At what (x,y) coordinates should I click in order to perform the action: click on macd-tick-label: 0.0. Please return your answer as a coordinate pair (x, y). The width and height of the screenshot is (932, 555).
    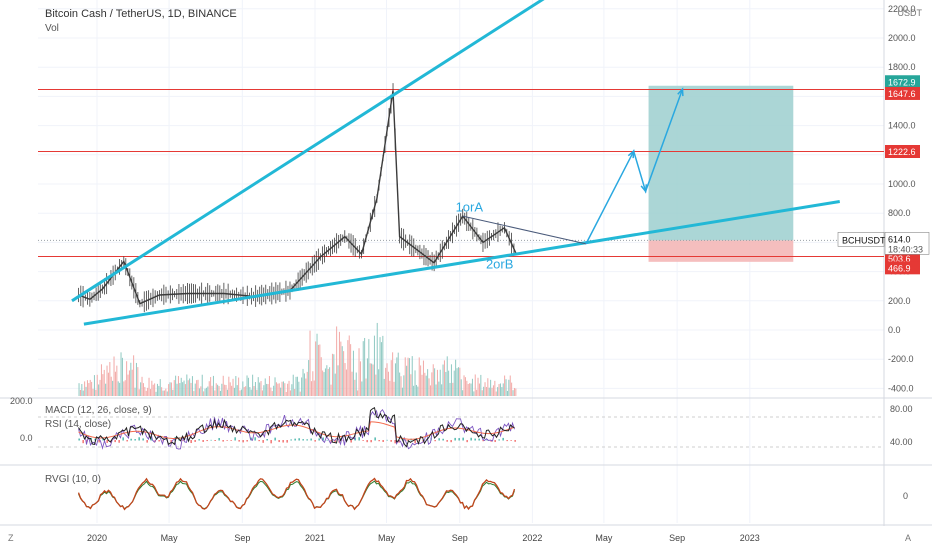
    Looking at the image, I should click on (26, 438).